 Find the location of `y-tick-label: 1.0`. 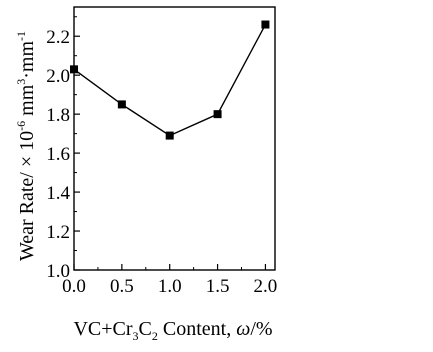

y-tick-label: 1.0 is located at coordinates (58, 271).